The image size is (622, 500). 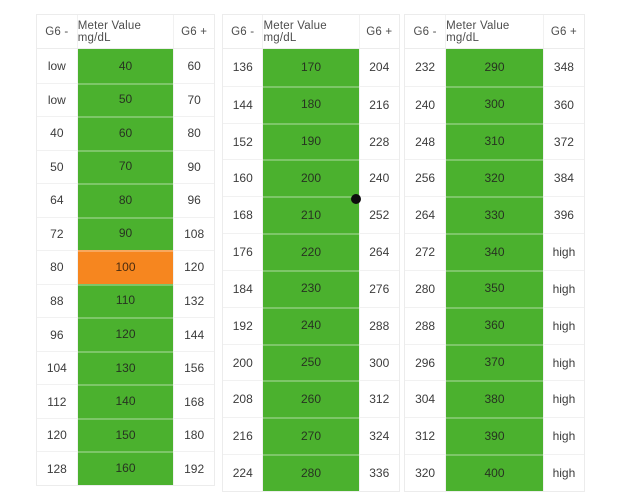 I want to click on table-row: 240 300 360, so click(x=494, y=104).